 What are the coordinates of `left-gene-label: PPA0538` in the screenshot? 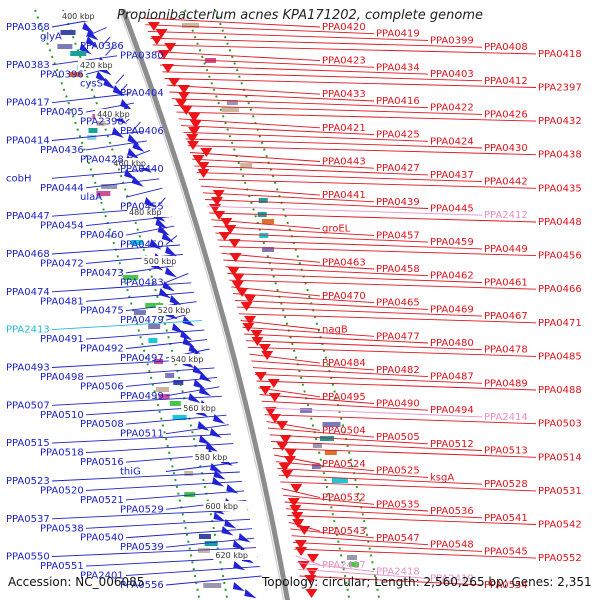 It's located at (62, 528).